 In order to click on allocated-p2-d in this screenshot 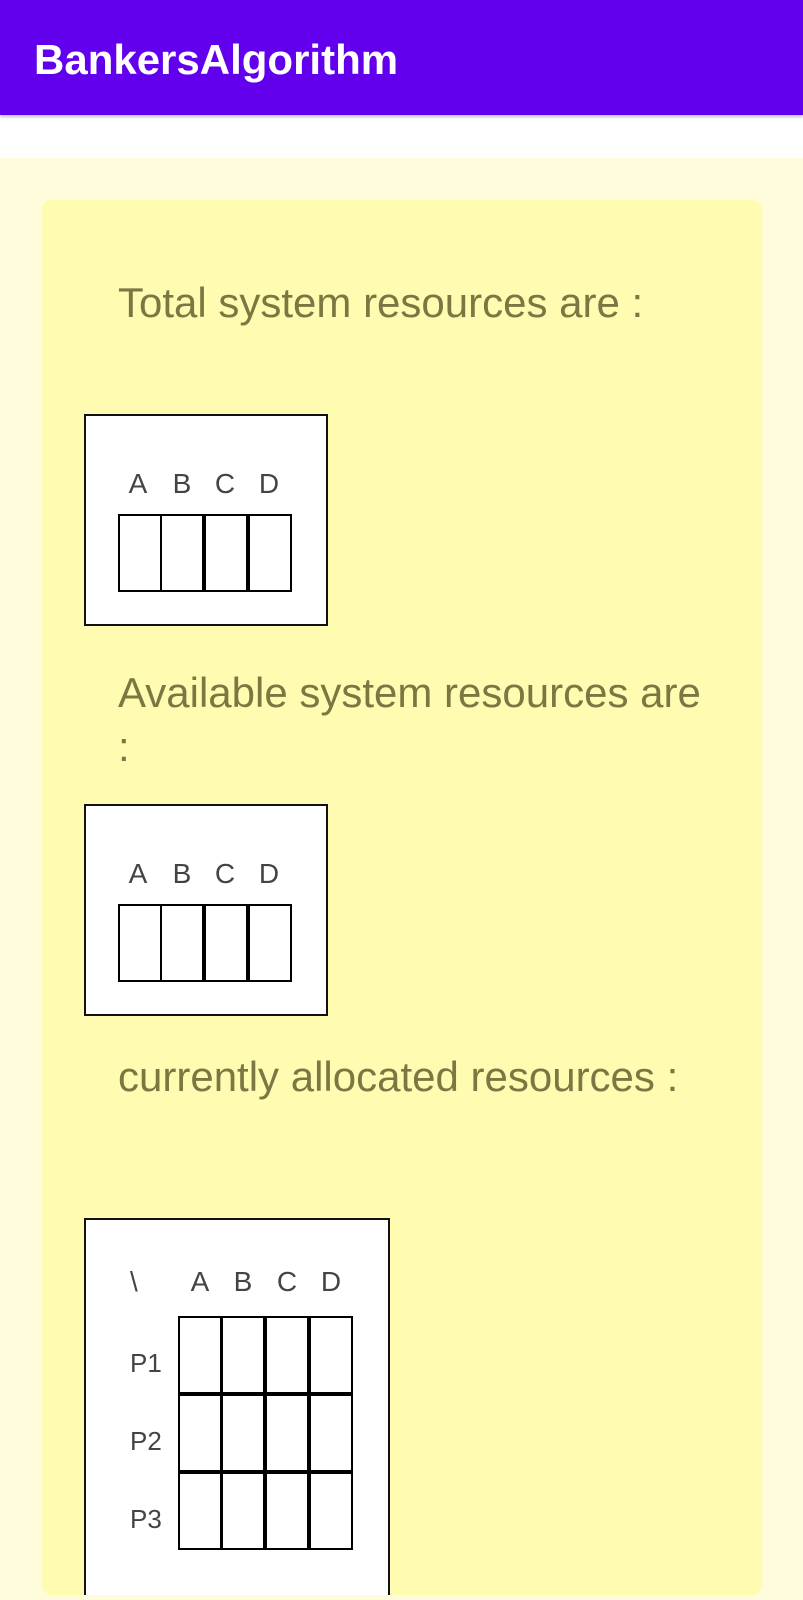, I will do `click(331, 1433)`.